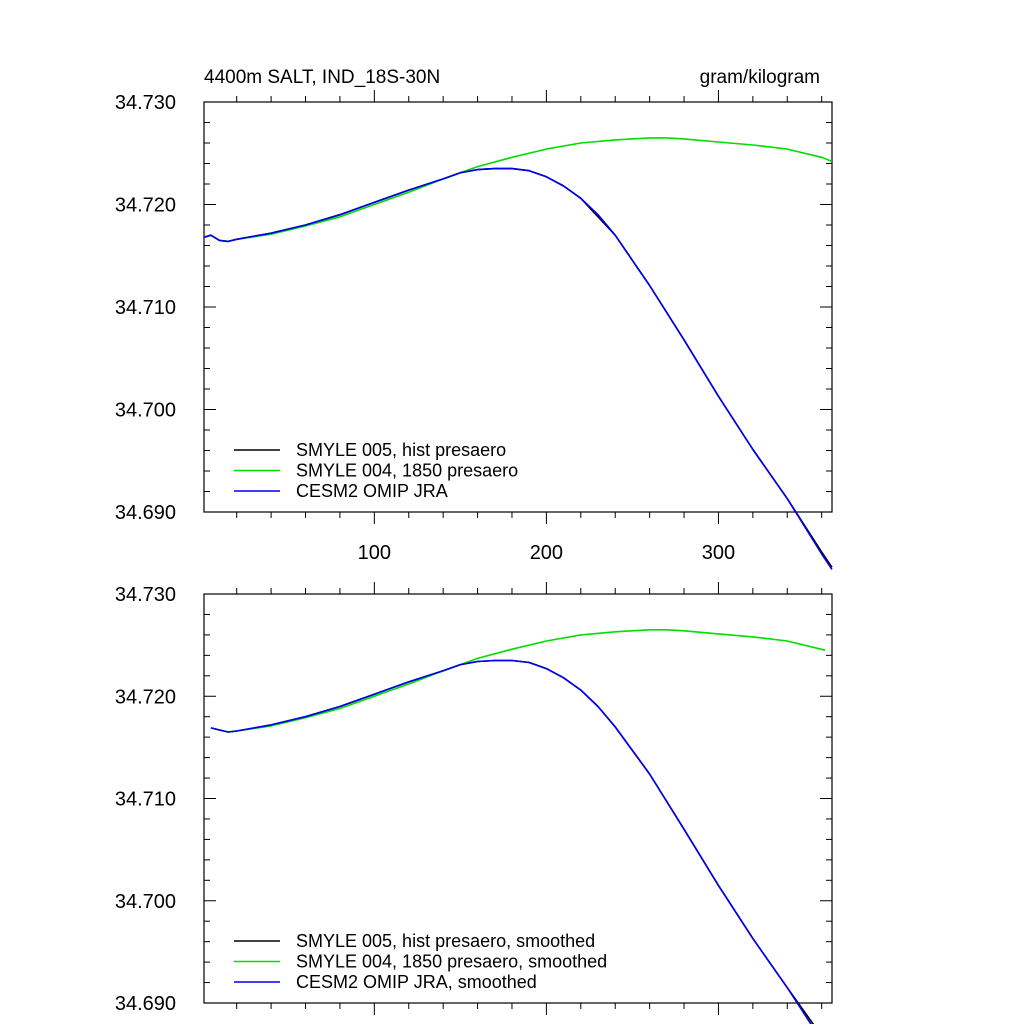 This screenshot has height=1024, width=1024. What do you see at coordinates (401, 450) in the screenshot?
I see `legend-label: SMYLE 005, hist presaero` at bounding box center [401, 450].